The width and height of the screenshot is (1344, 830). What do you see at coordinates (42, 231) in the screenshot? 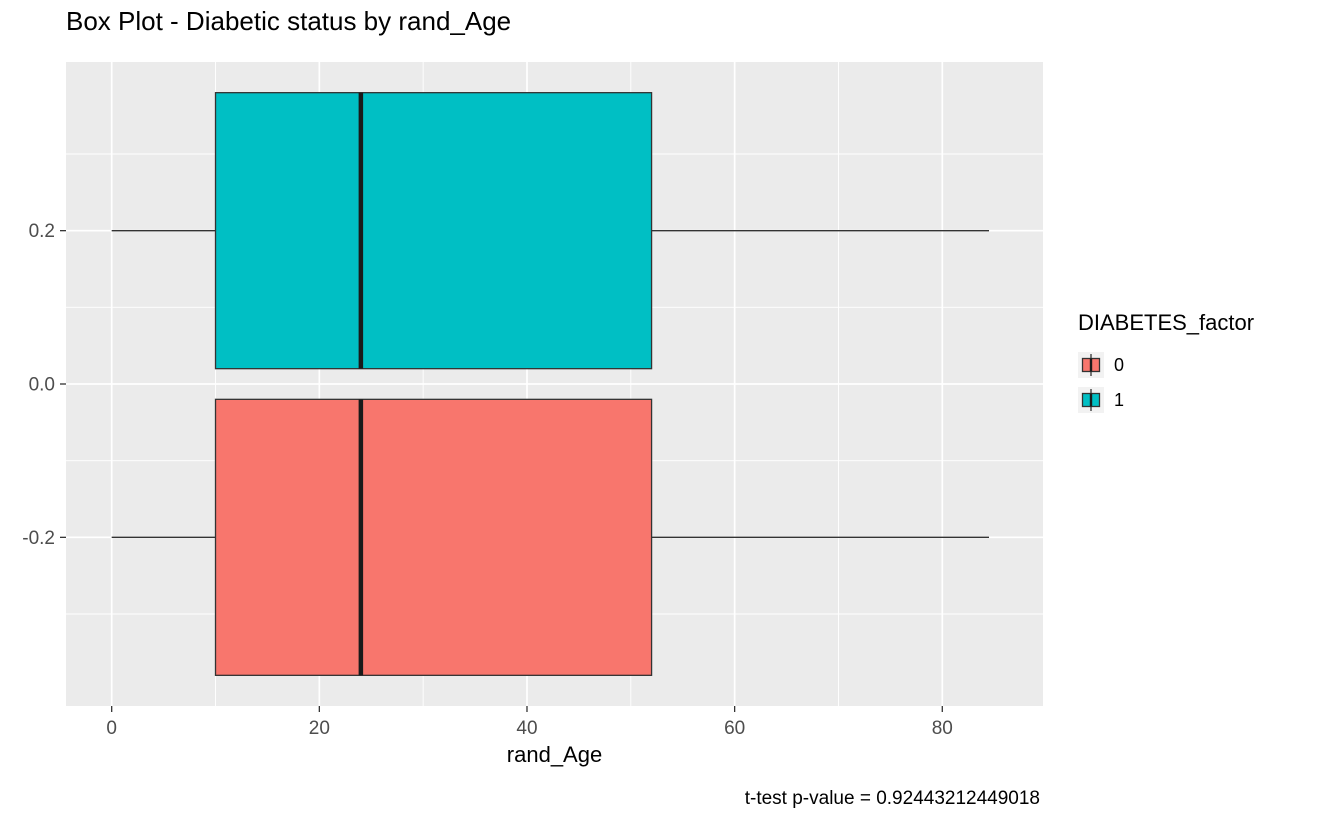
I see `y-tick-label: 0.2` at bounding box center [42, 231].